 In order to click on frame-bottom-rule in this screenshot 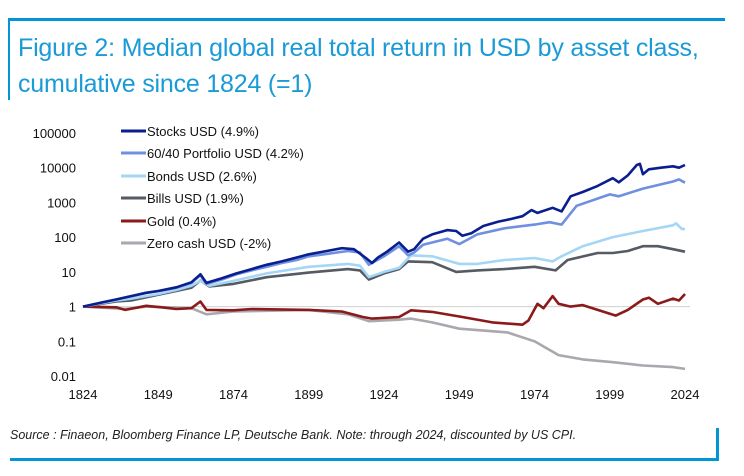, I will do `click(364, 459)`.